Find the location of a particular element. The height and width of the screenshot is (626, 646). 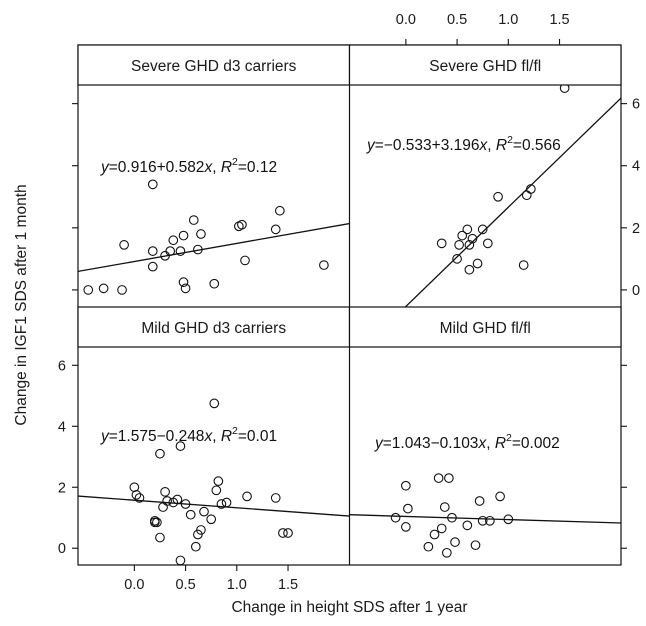

strip-label-severe-flfl: Severe GHD fl/fl is located at coordinates (485, 66).